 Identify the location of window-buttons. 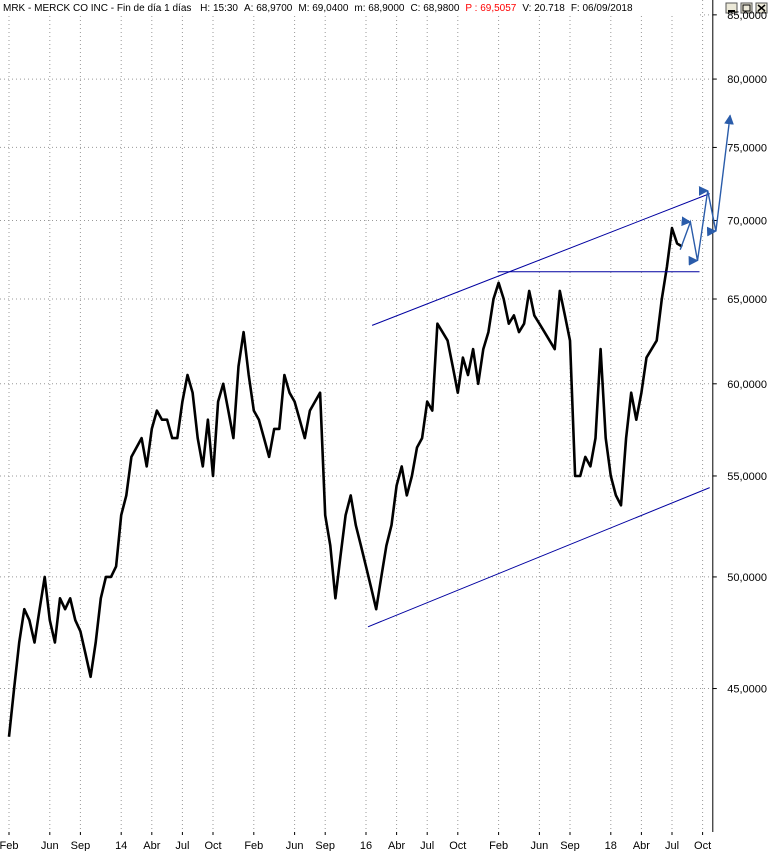
(746, 8).